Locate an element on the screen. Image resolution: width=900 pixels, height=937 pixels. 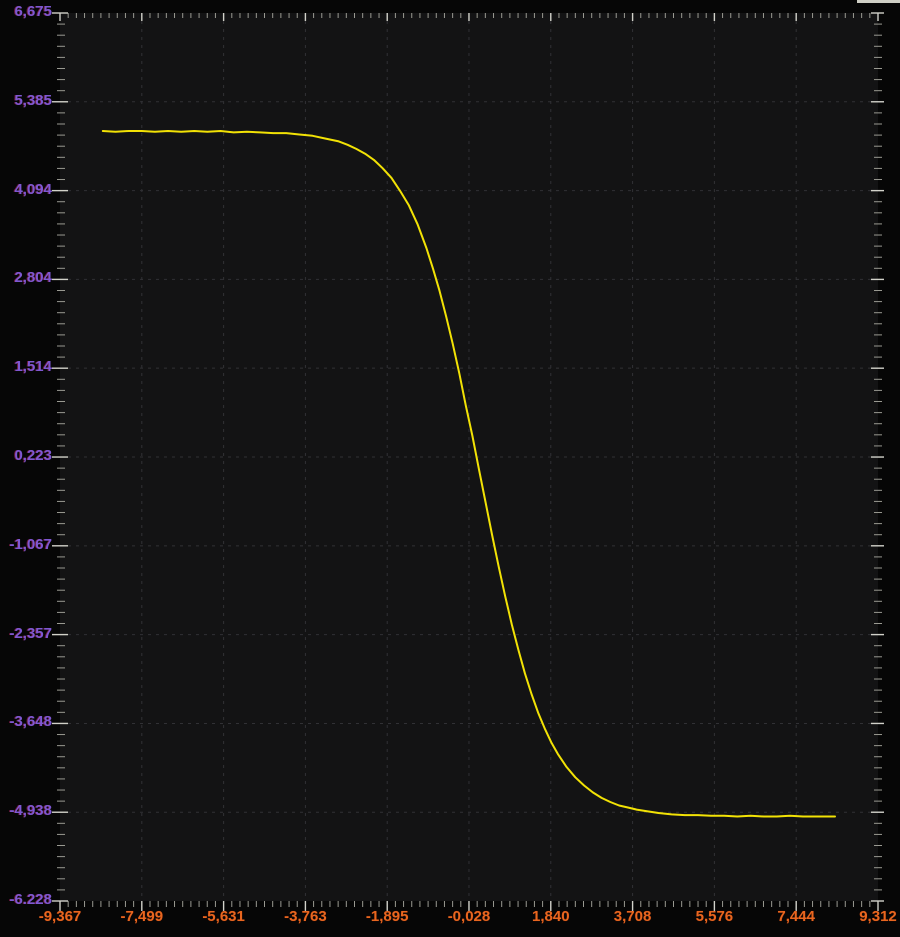
x-axis-tick-label: 5,576 is located at coordinates (714, 916).